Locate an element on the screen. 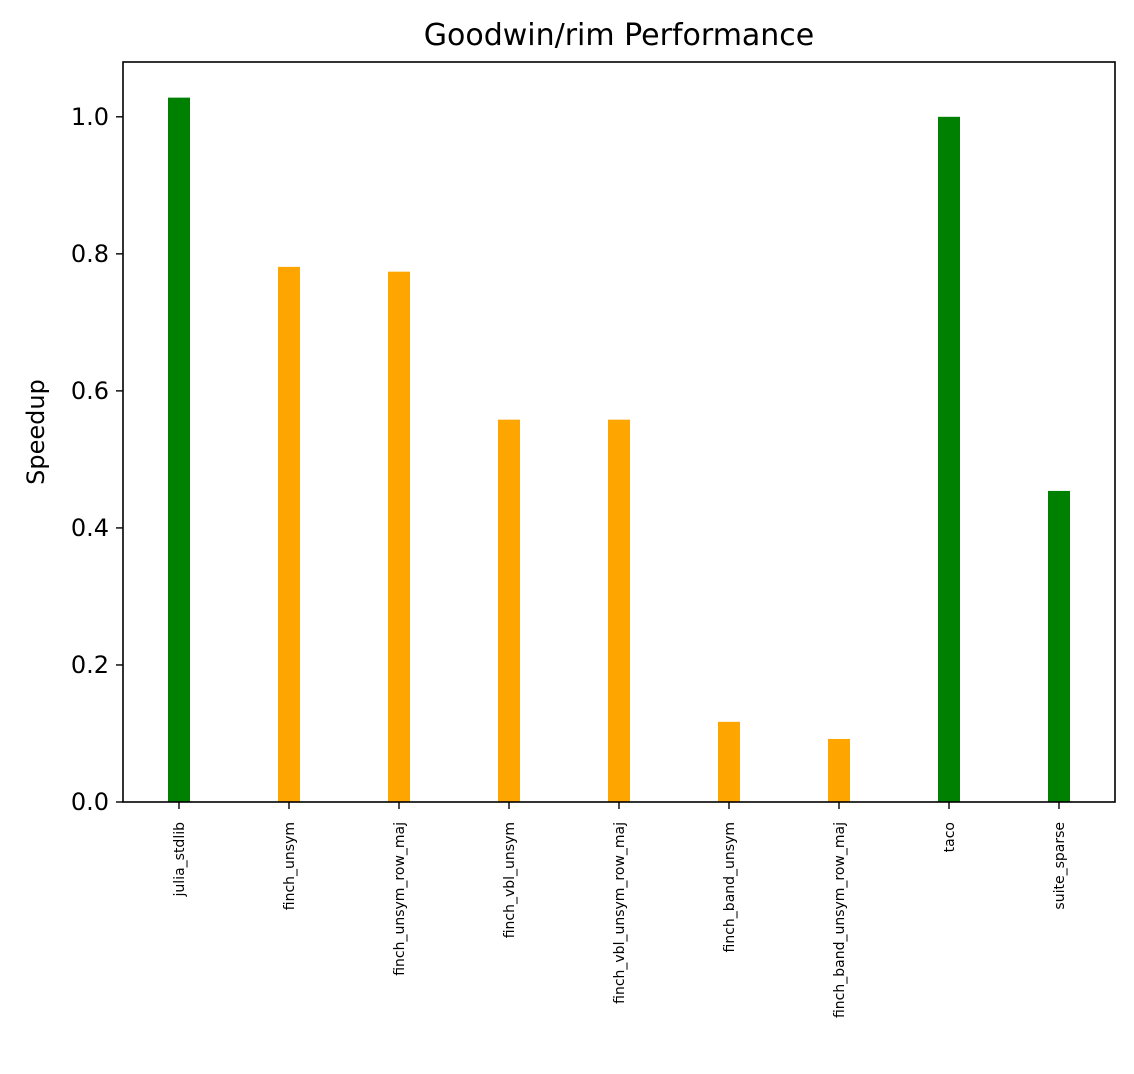 The height and width of the screenshot is (1074, 1134). x-tick-label: finch_band_unsym is located at coordinates (730, 887).